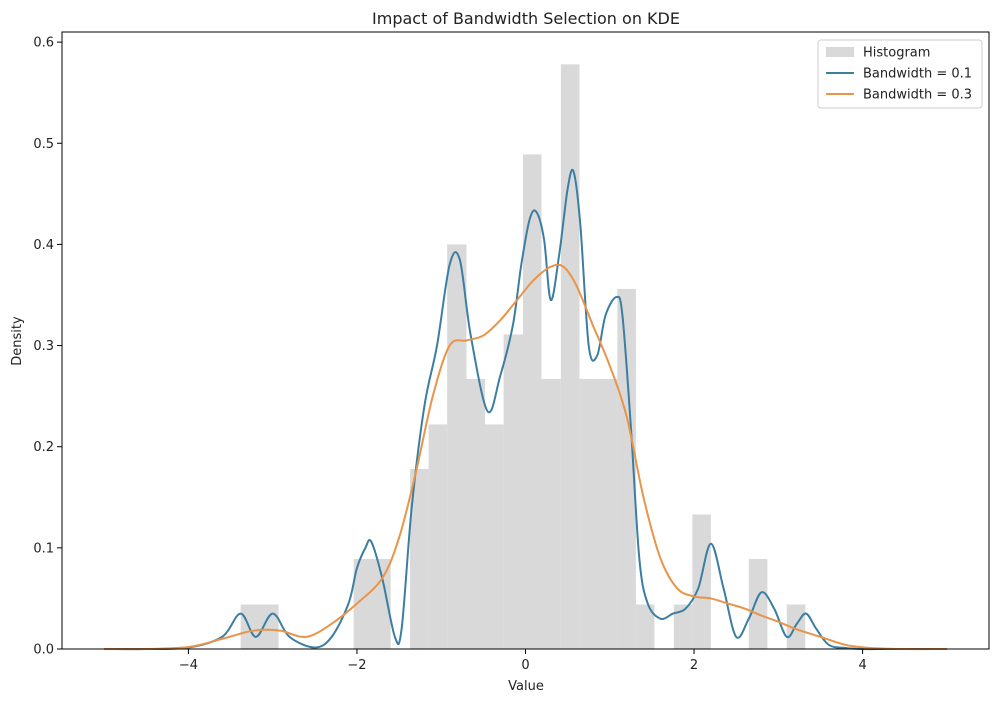 Image resolution: width=1001 pixels, height=701 pixels. What do you see at coordinates (43, 447) in the screenshot?
I see `y-tick-label: 0.2` at bounding box center [43, 447].